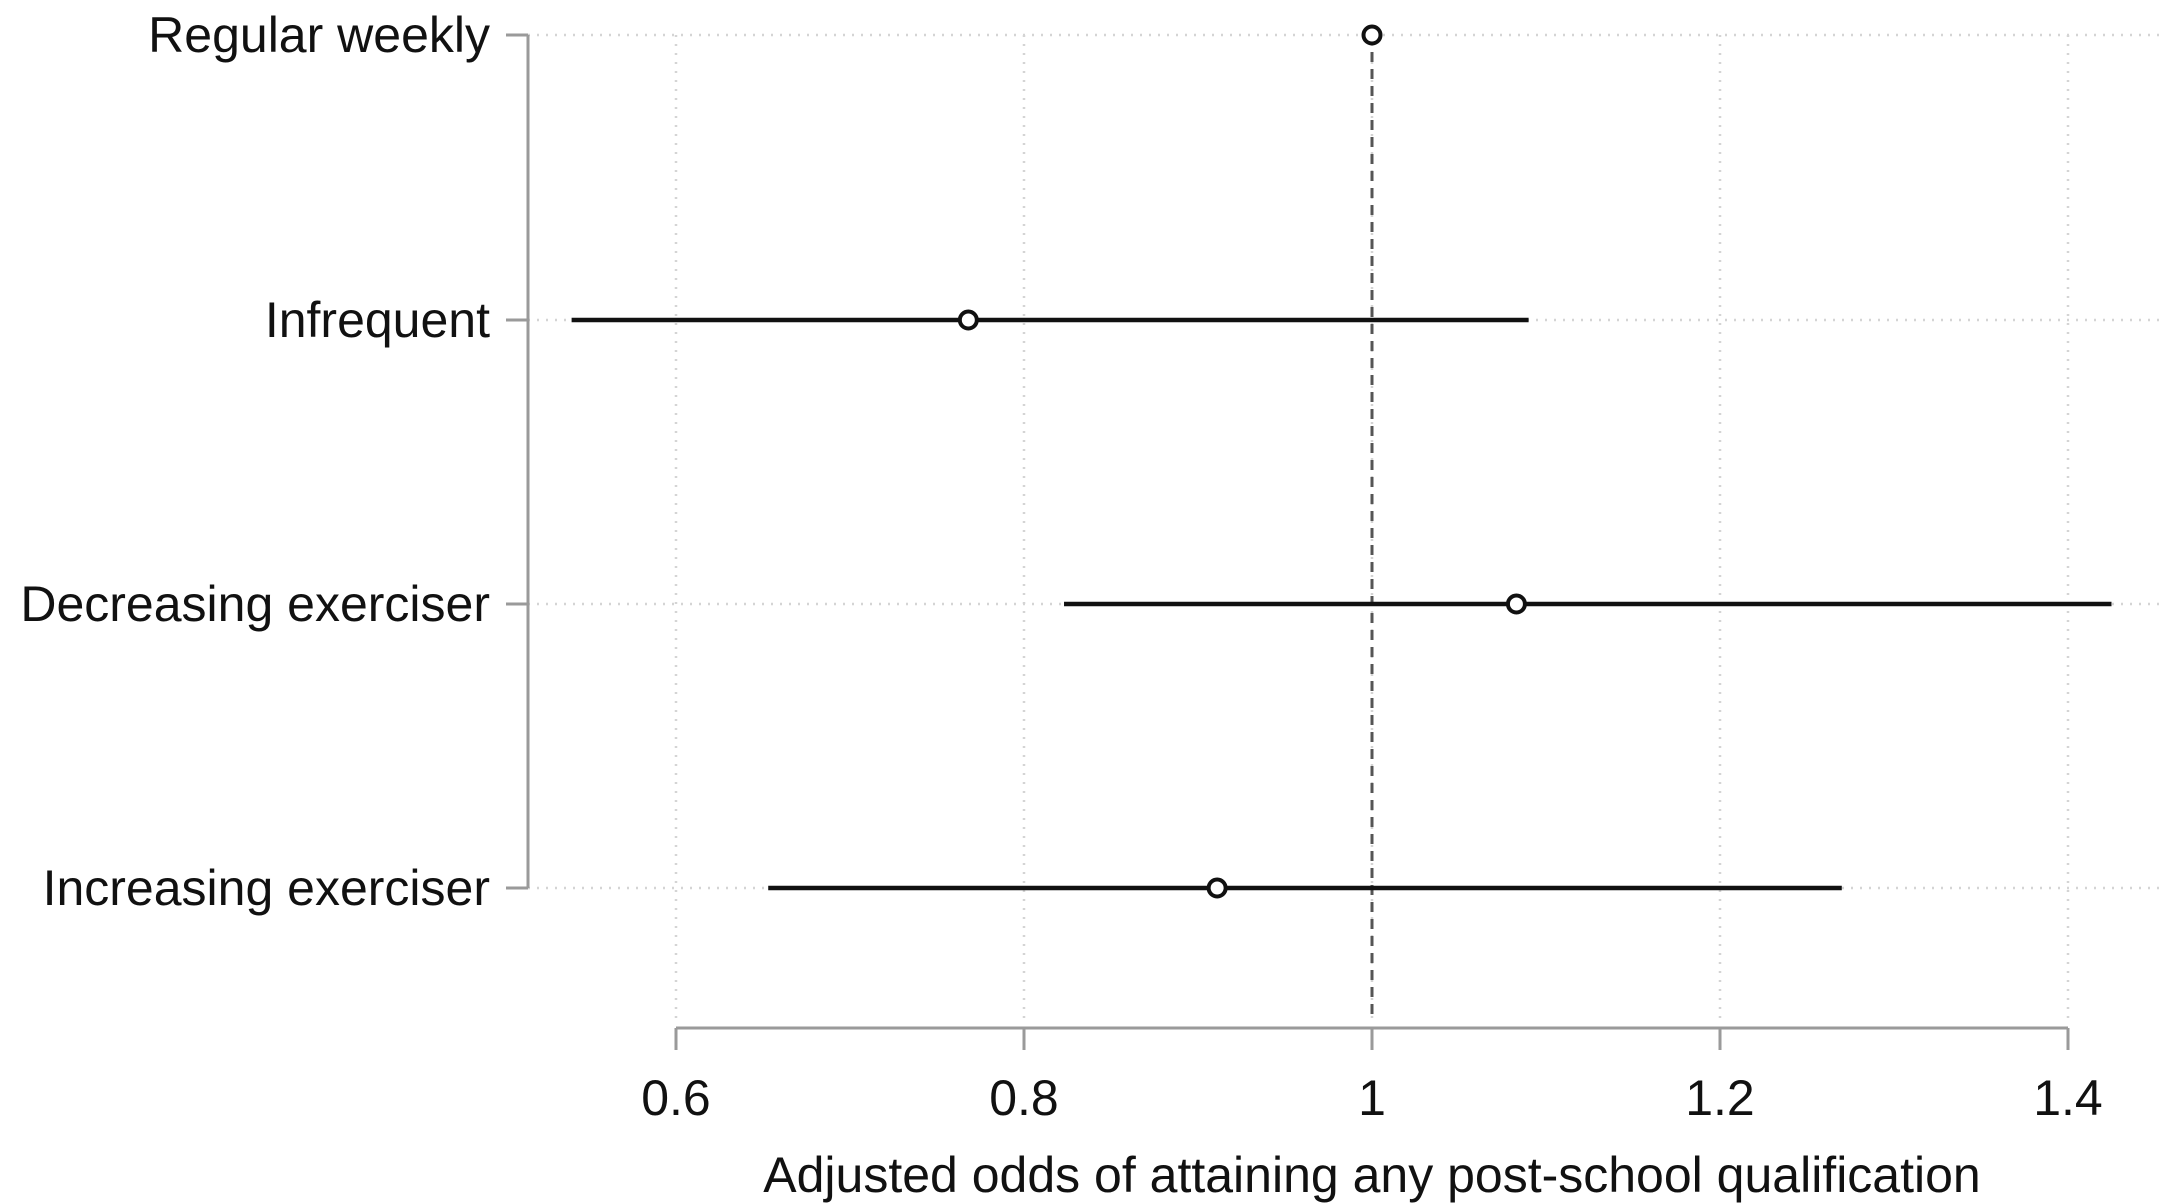  I want to click on estimate-point-increasing-exerciser, so click(1217, 888).